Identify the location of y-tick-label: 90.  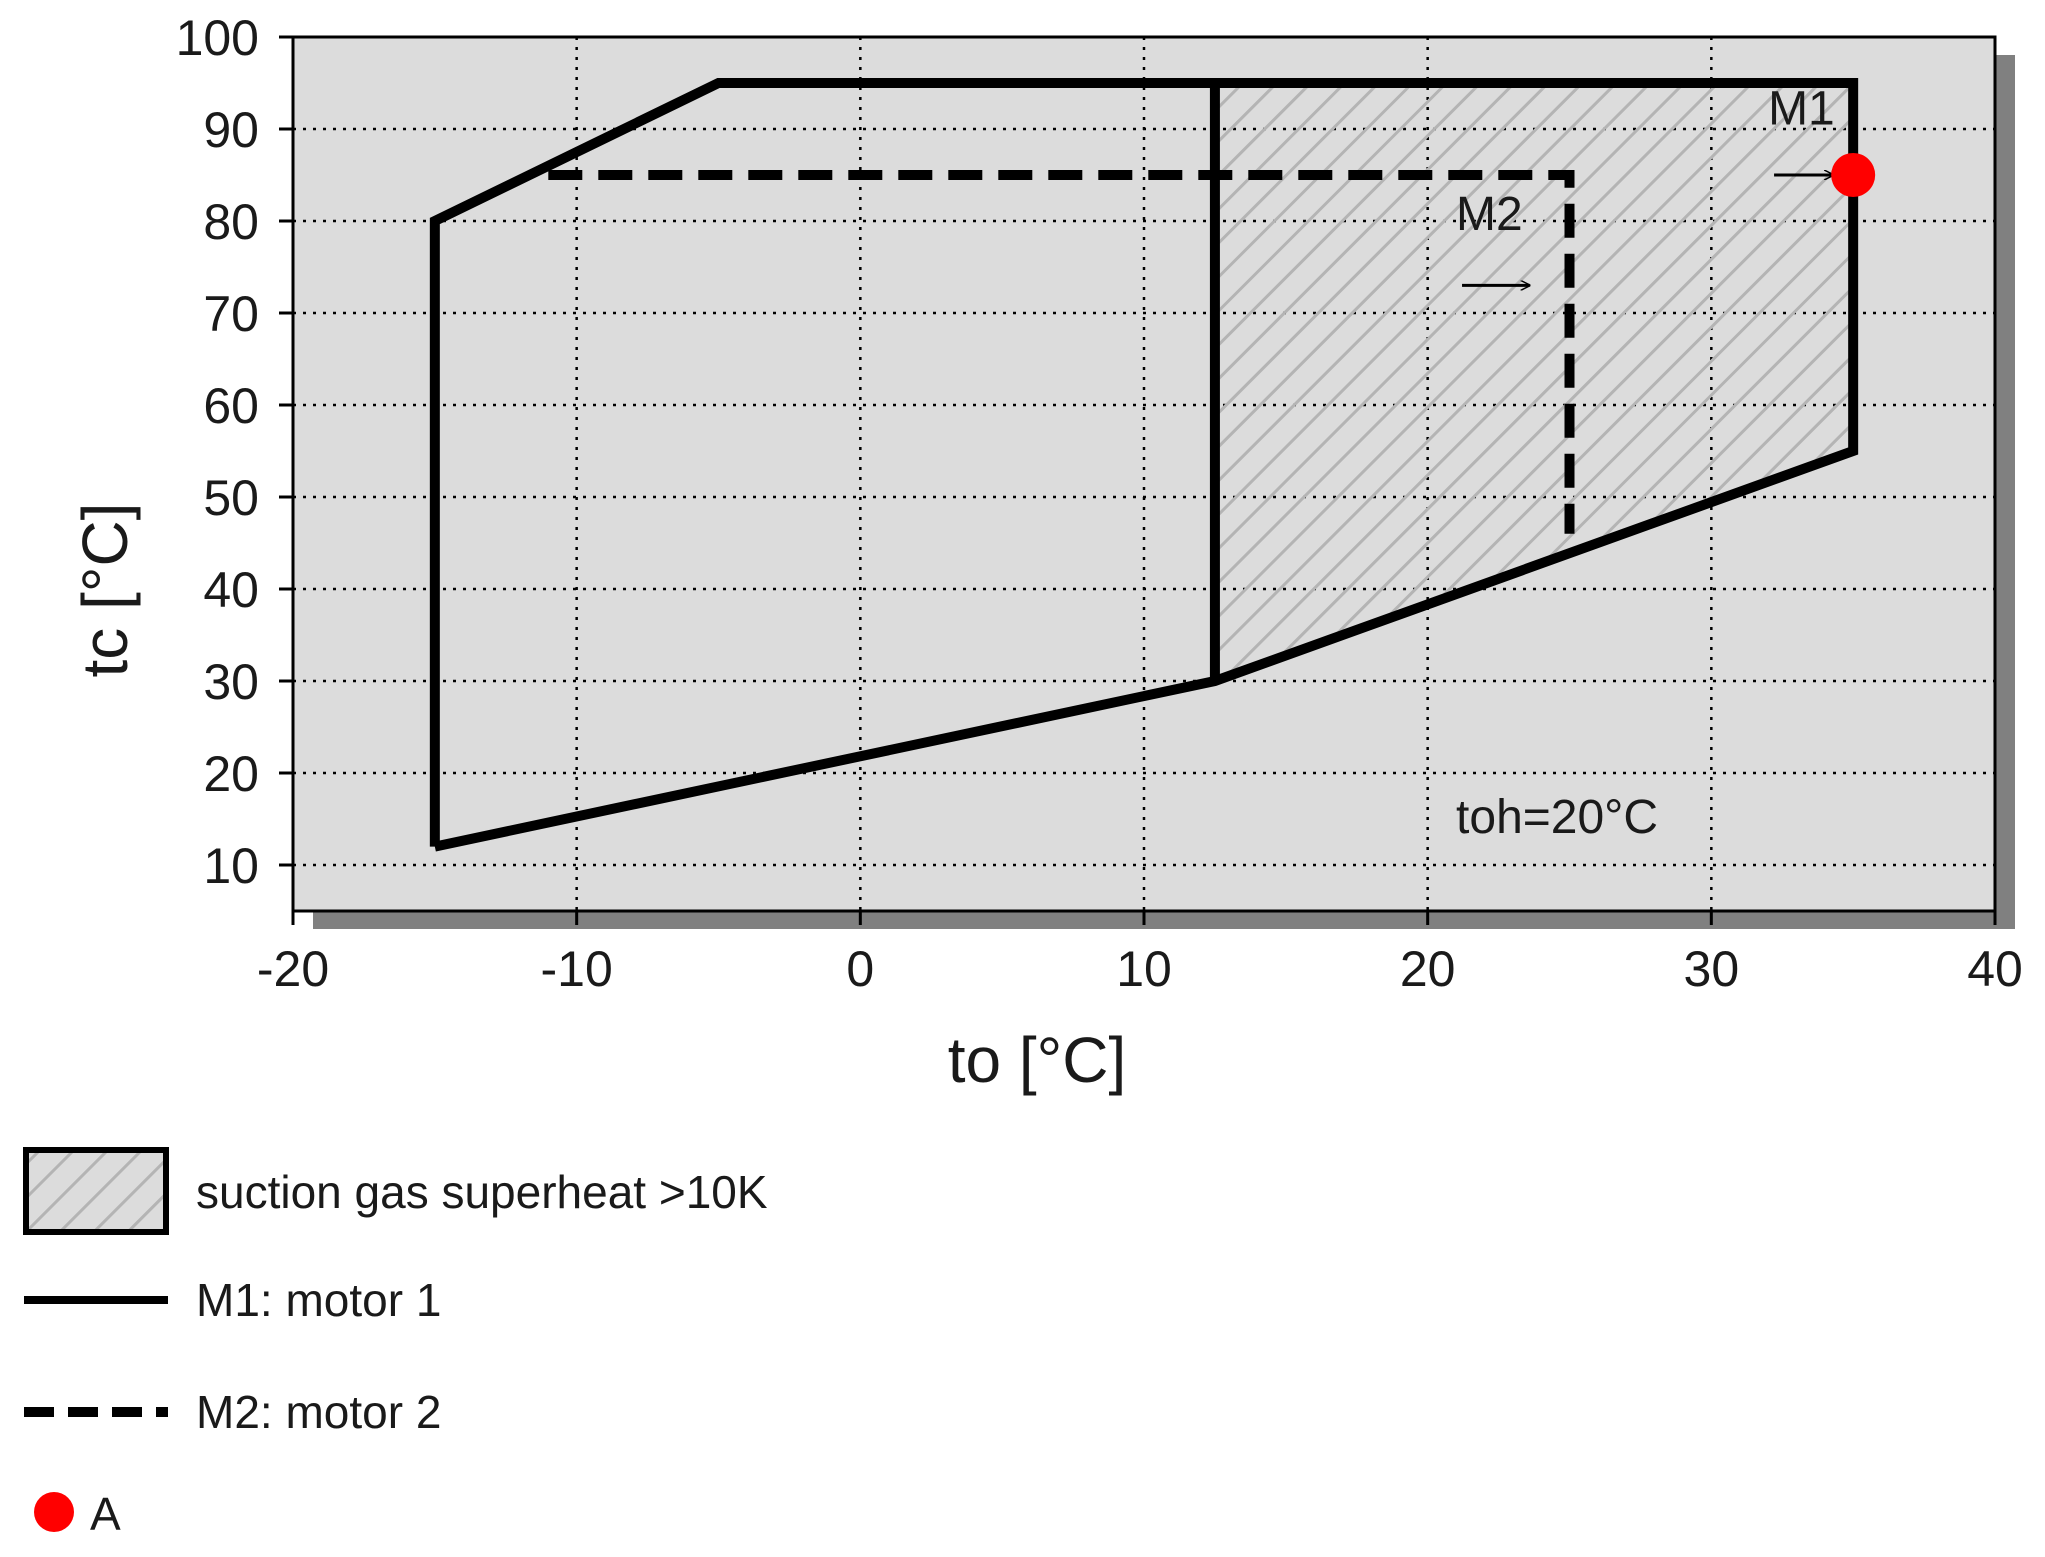
(231, 130).